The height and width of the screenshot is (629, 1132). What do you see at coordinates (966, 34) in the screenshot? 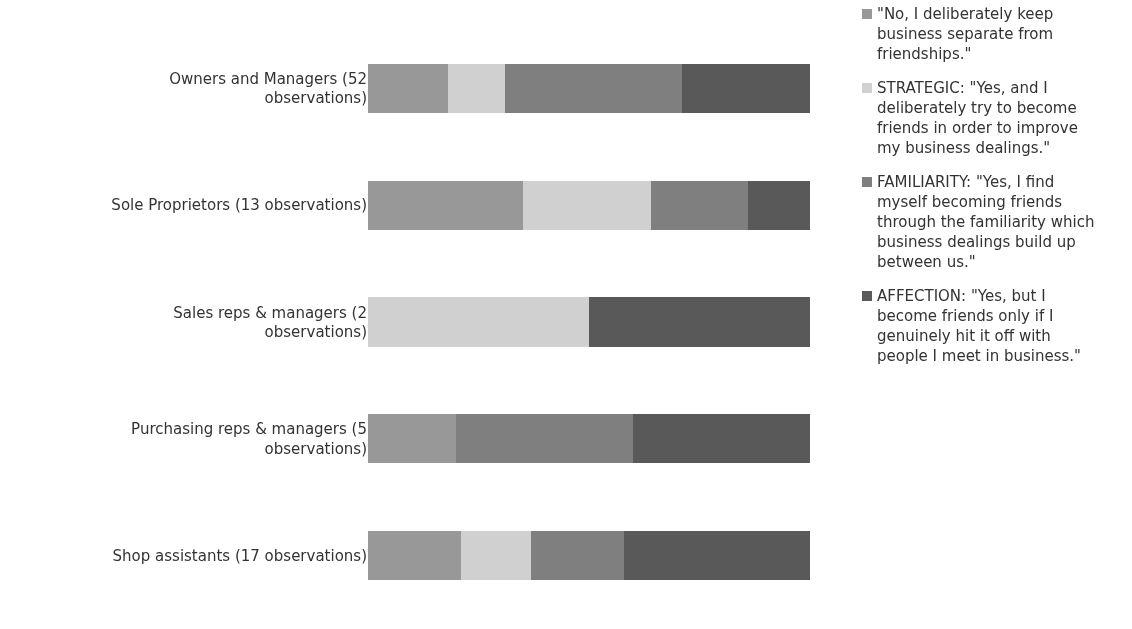
I see `legend-label: "No, I deliberately keep business separate from friendships."` at bounding box center [966, 34].